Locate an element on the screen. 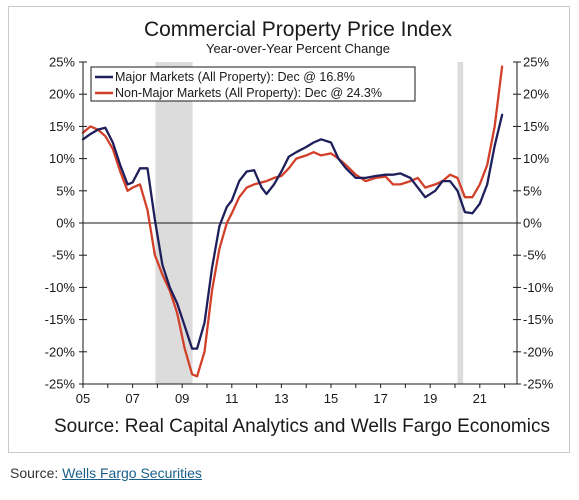 This screenshot has width=579, height=500. y-tick-label-left: 20% is located at coordinates (62, 94).